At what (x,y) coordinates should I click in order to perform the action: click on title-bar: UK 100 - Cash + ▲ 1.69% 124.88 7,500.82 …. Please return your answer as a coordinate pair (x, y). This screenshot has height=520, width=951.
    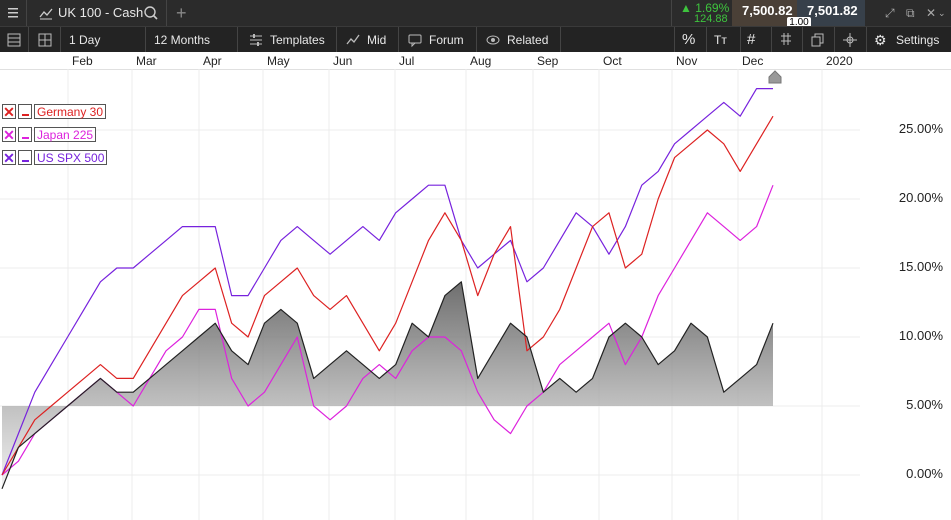
    Looking at the image, I should click on (475, 14).